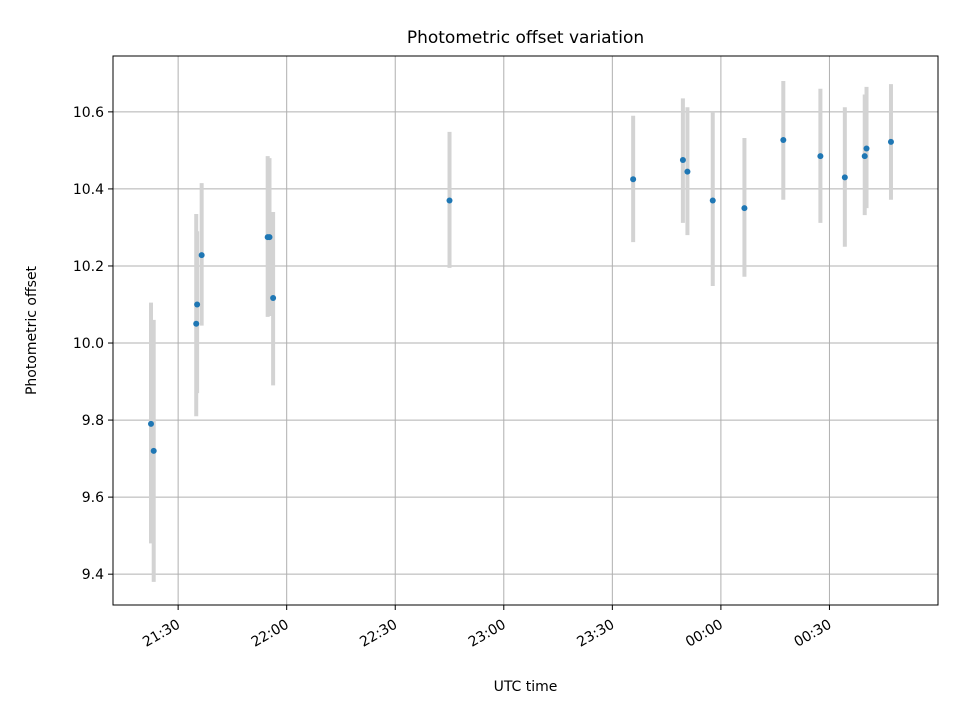 The width and height of the screenshot is (960, 720). What do you see at coordinates (88, 267) in the screenshot?
I see `y-tick-label: 10.2` at bounding box center [88, 267].